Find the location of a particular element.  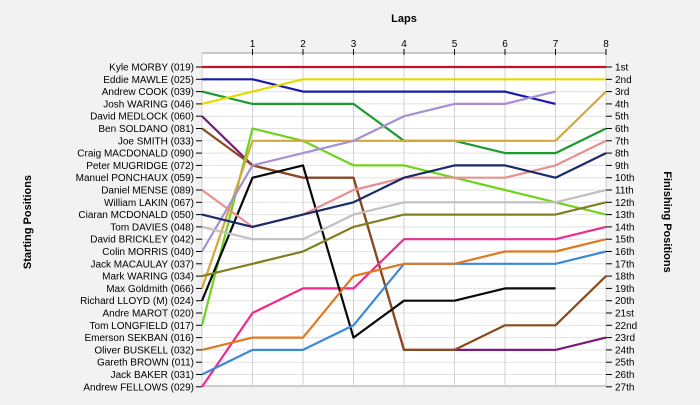

finishing-position-label: 2nd is located at coordinates (623, 80).